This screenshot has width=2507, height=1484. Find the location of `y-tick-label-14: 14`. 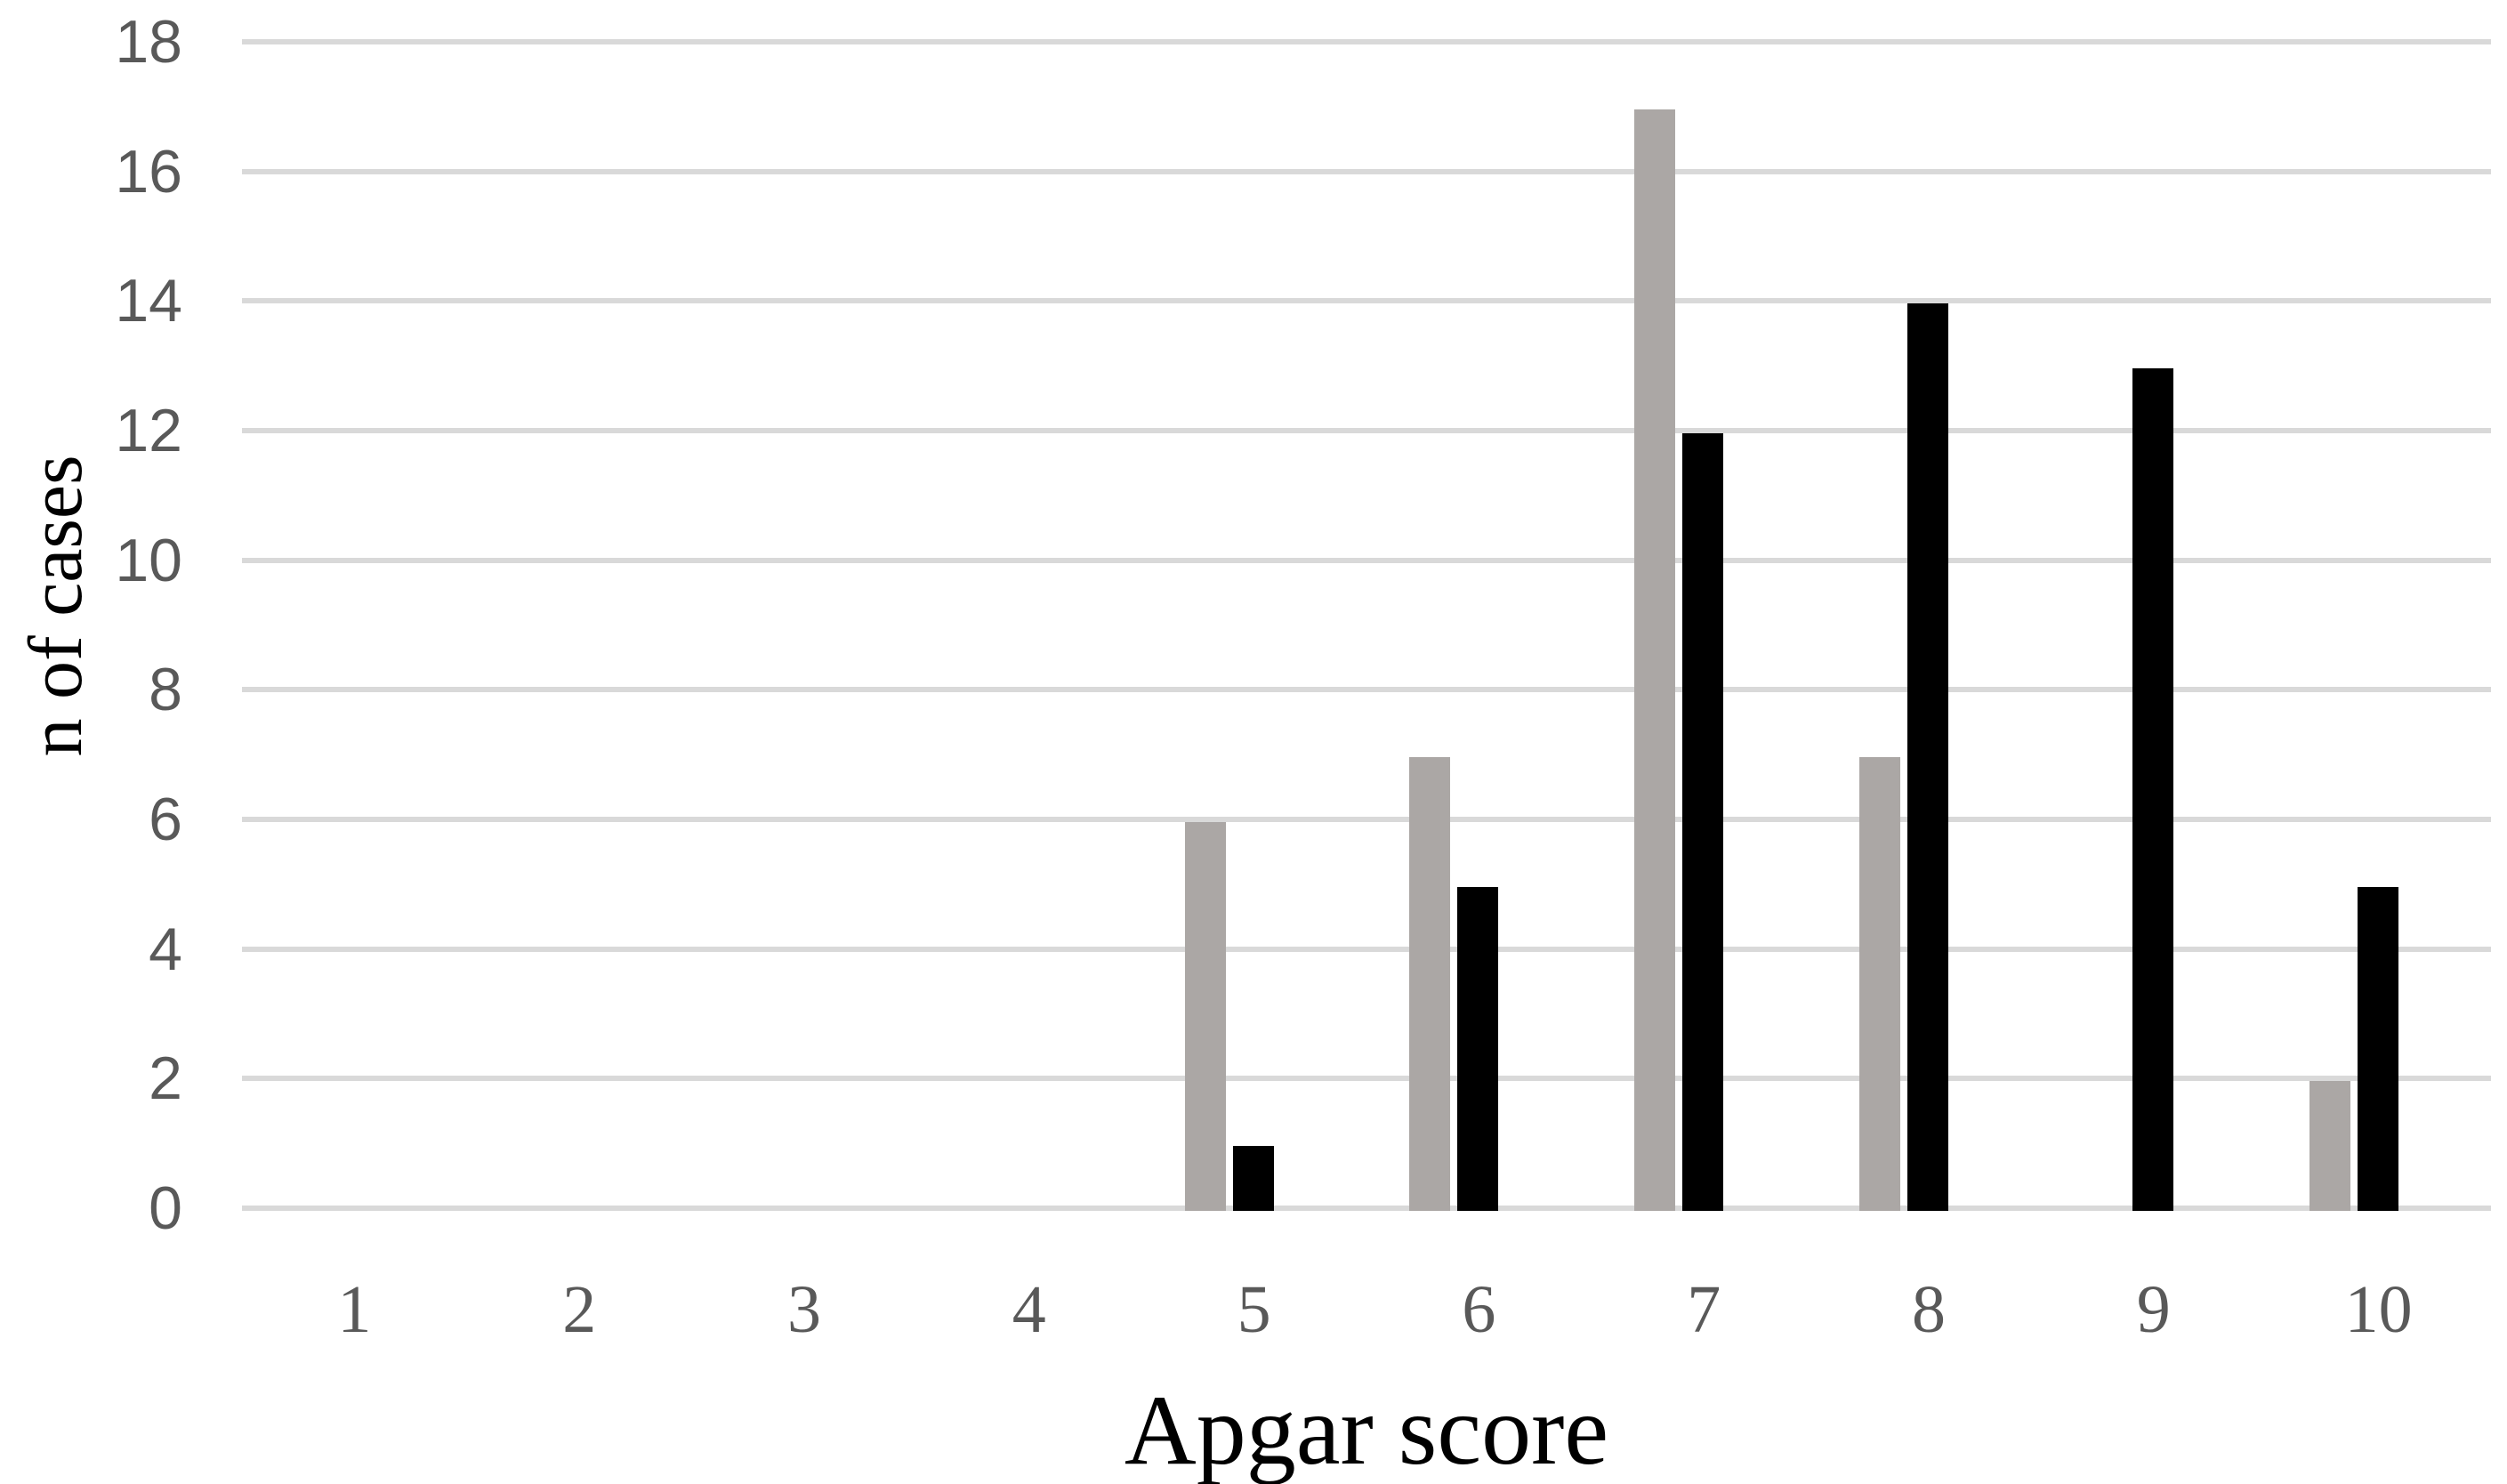

y-tick-label-14: 14 is located at coordinates (148, 301).